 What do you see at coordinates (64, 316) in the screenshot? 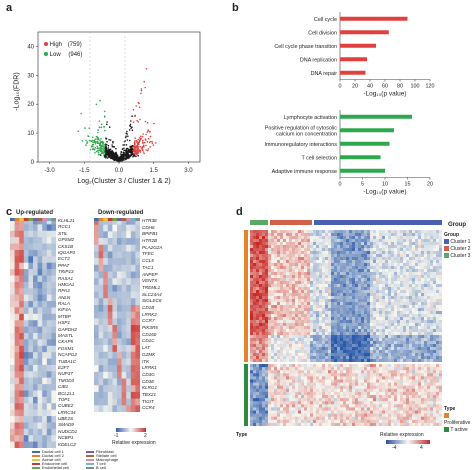
I see `up-gene-label: MTBP` at bounding box center [64, 316].